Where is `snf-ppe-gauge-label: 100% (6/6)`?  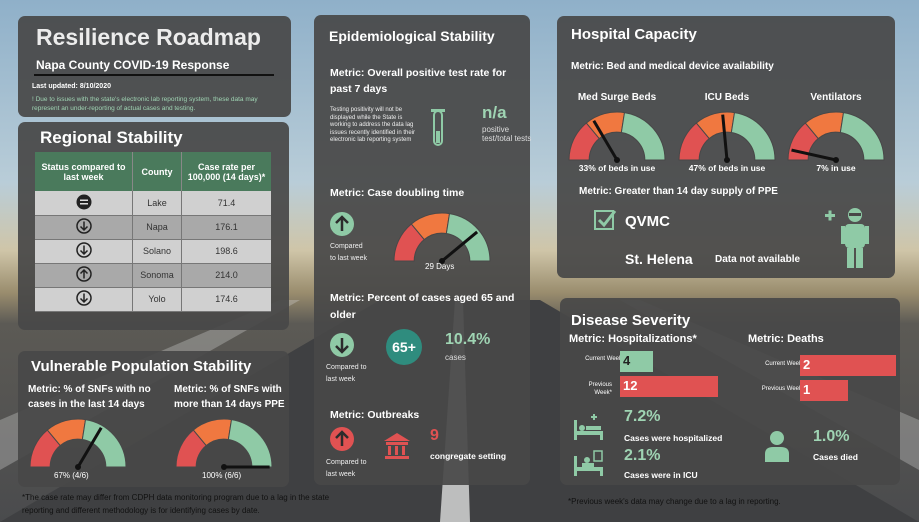 snf-ppe-gauge-label: 100% (6/6) is located at coordinates (222, 475).